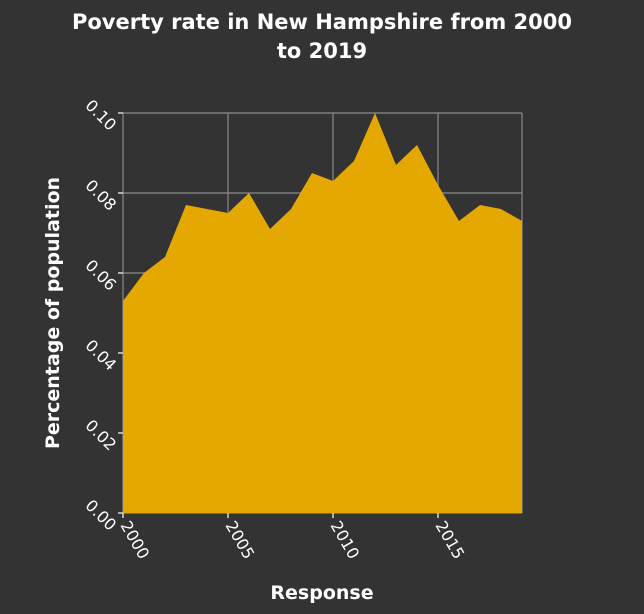  Describe the element at coordinates (101, 195) in the screenshot. I see `y-tick-label: 0.08` at that location.